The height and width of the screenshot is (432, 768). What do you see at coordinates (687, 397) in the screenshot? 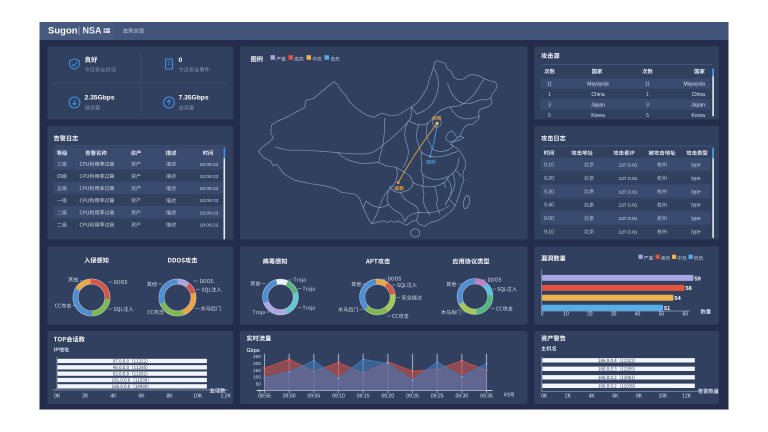
I see `svg-text: 12K` at bounding box center [687, 397].